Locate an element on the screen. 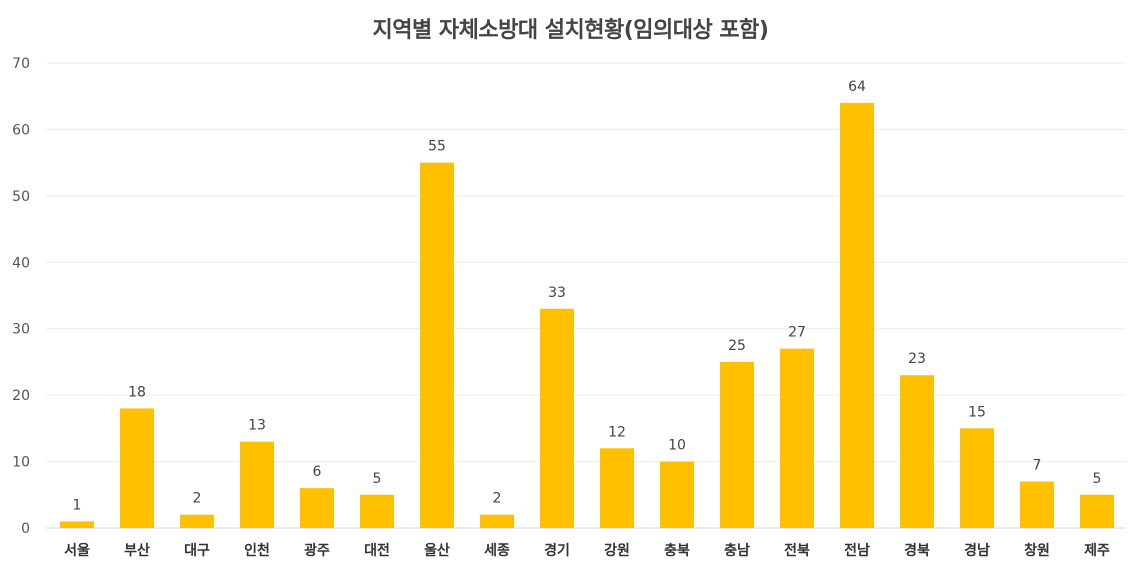  y-axis: 0 10 20 30 40 50 60 70 is located at coordinates (21, 296).